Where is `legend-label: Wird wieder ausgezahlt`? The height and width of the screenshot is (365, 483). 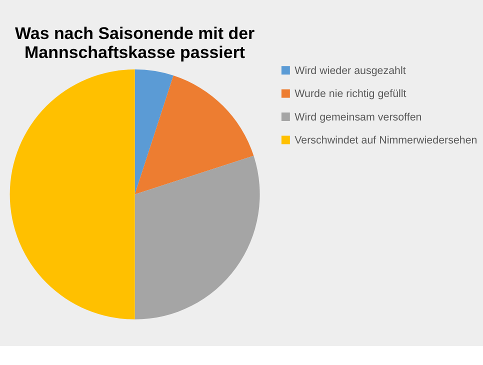
legend-label: Wird wieder ausgezahlt is located at coordinates (350, 70).